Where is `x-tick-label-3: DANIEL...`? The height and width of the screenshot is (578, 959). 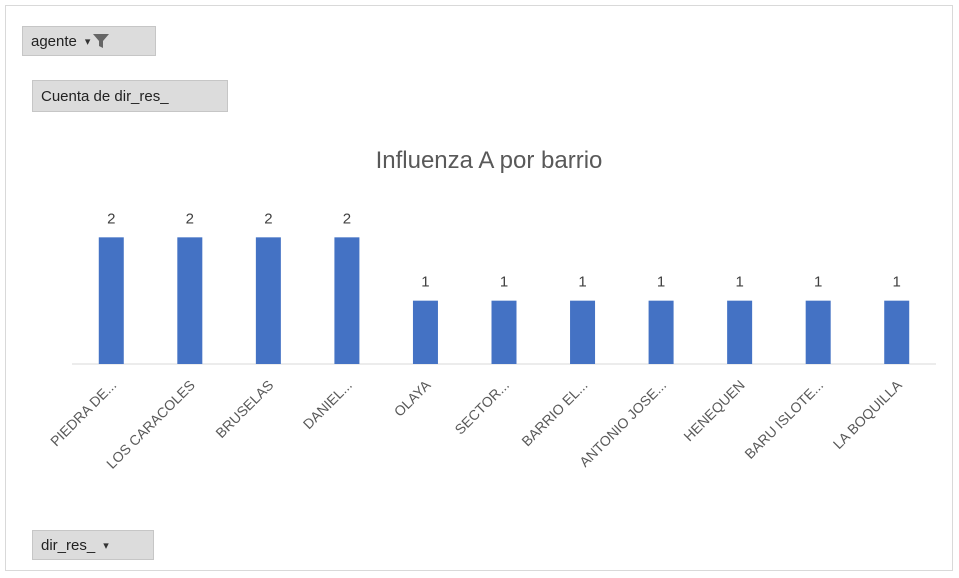 x-tick-label-3: DANIEL... is located at coordinates (327, 404).